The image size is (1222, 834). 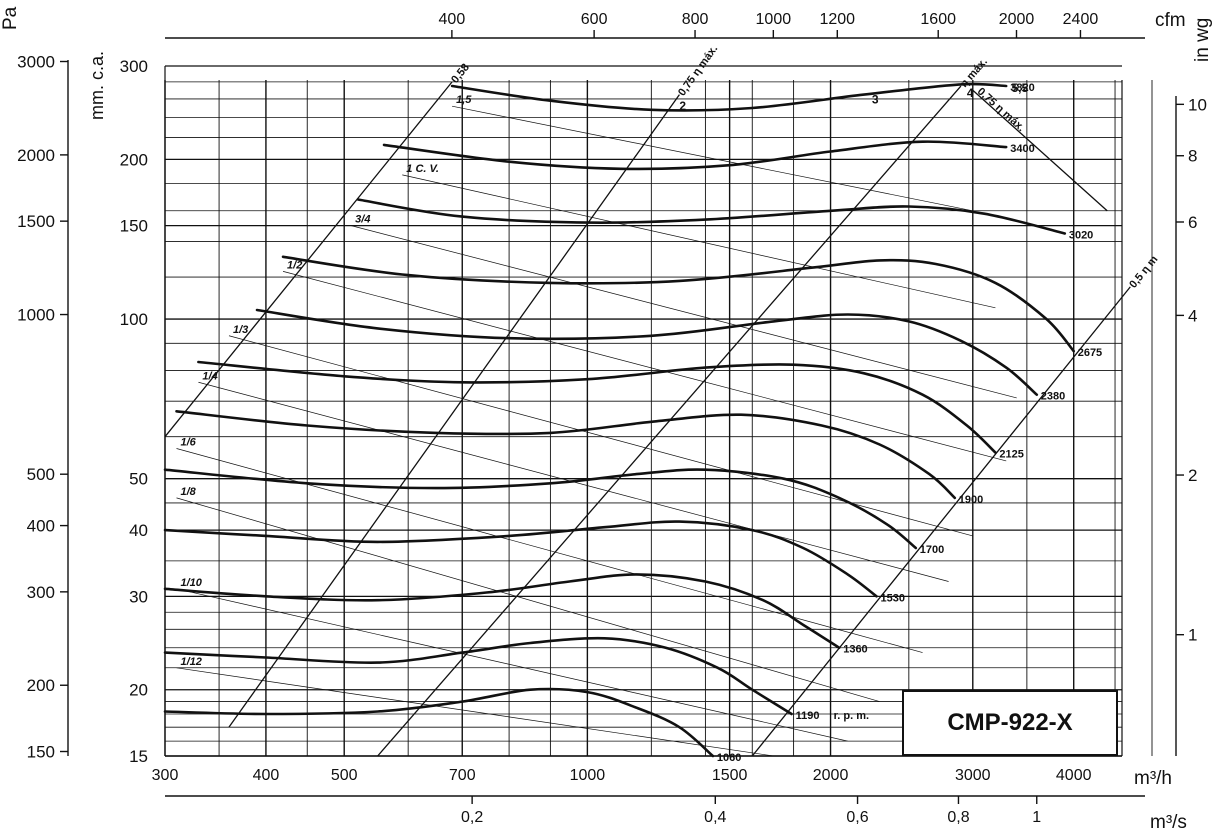 What do you see at coordinates (774, 19) in the screenshot?
I see `tick-label-cfm-3: 1000` at bounding box center [774, 19].